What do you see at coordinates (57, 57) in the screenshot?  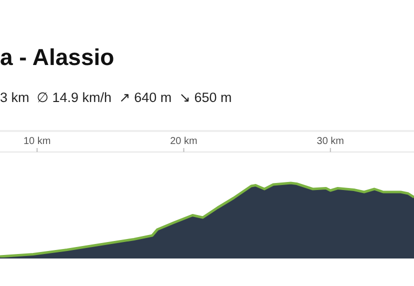 I see `chart-title: a - Alassio` at bounding box center [57, 57].